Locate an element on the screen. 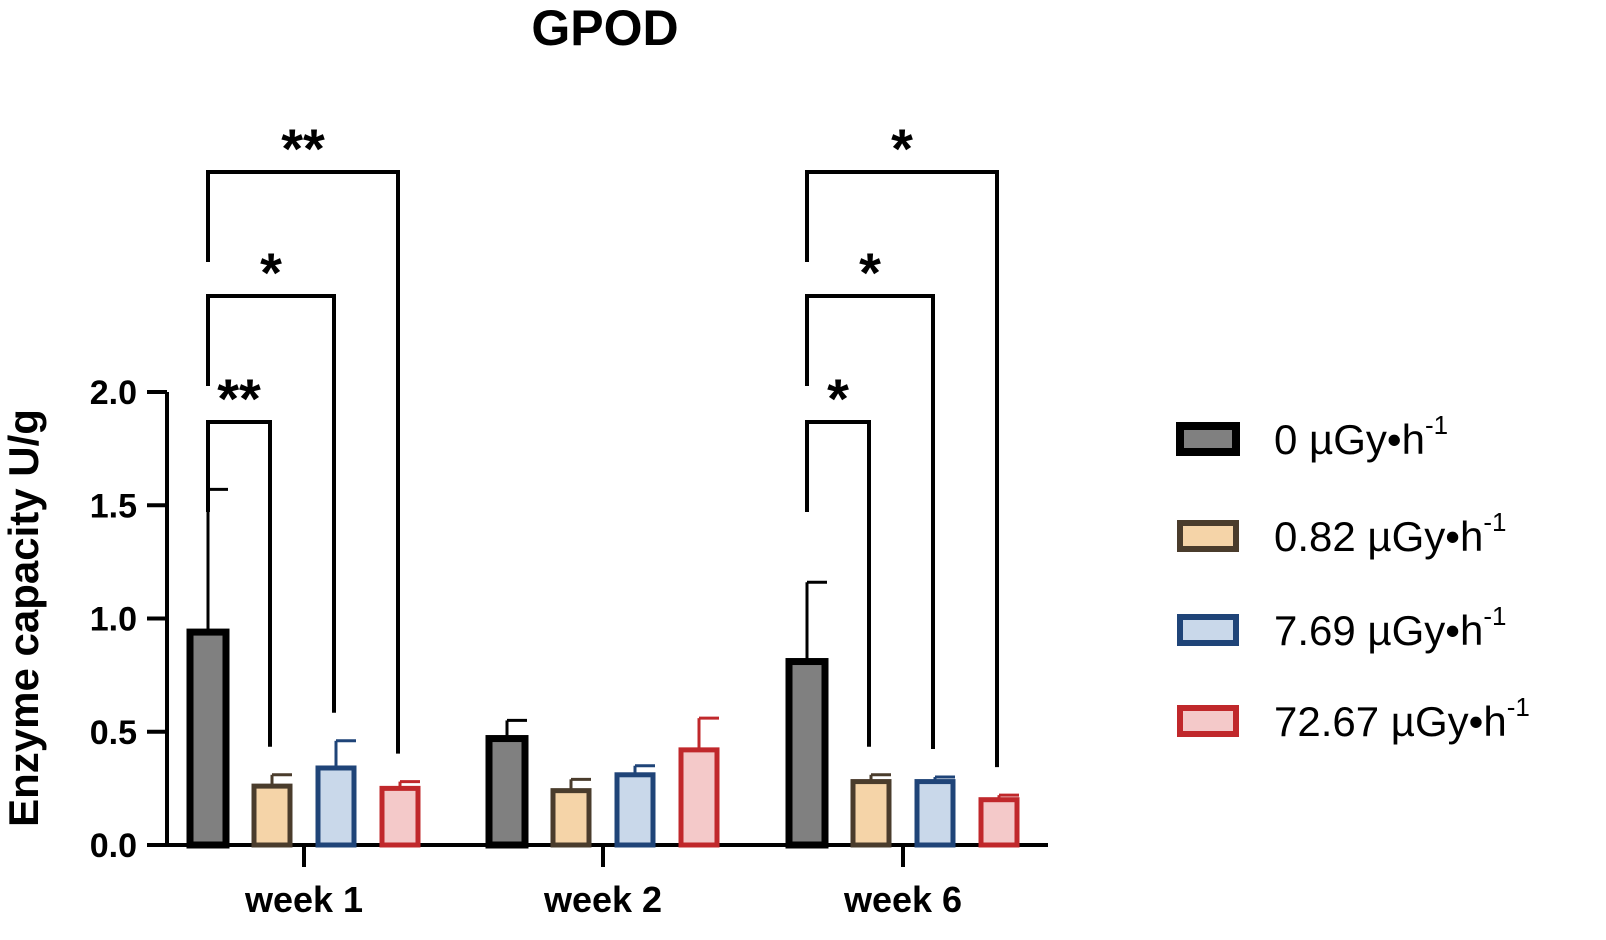 The image size is (1606, 940). y-tick-label: 1.5 is located at coordinates (113, 506).